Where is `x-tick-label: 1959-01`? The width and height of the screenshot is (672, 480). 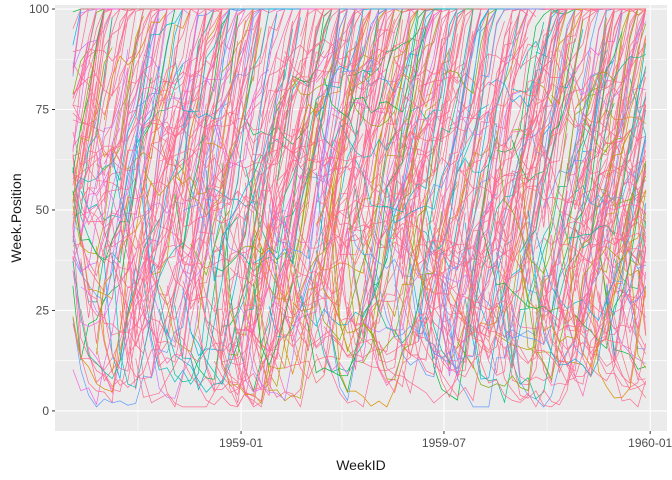 x-tick-label: 1959-01 is located at coordinates (241, 443).